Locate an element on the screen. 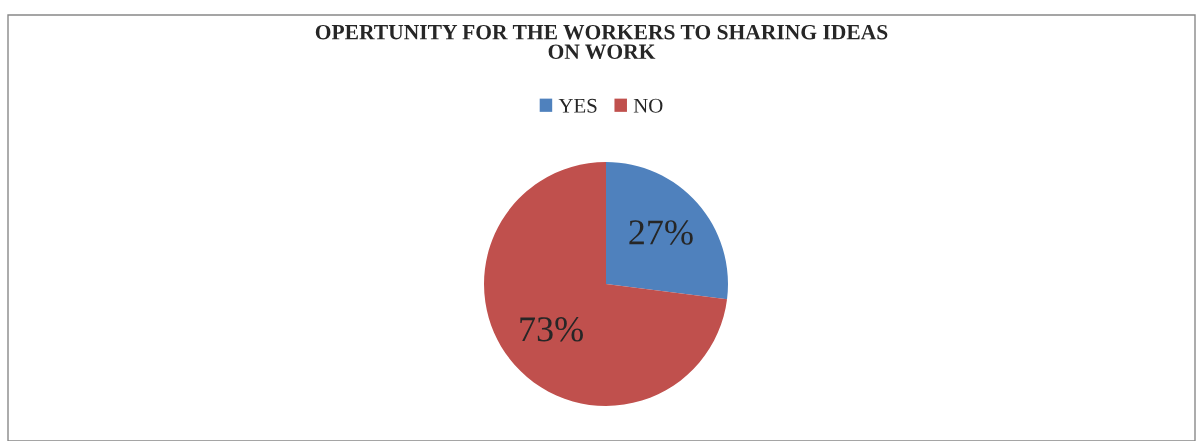  data-label: 73% is located at coordinates (551, 329).